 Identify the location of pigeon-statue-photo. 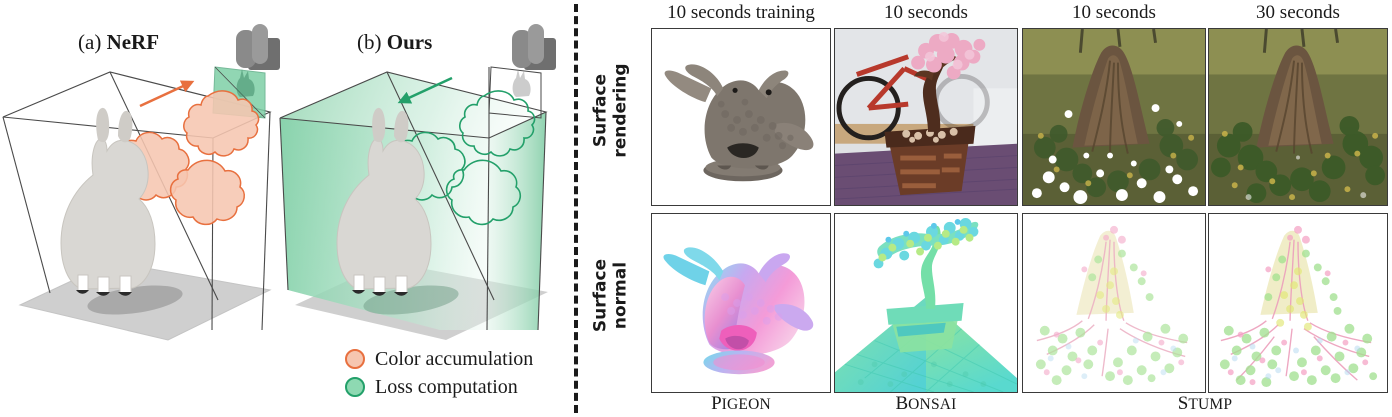
(741, 117).